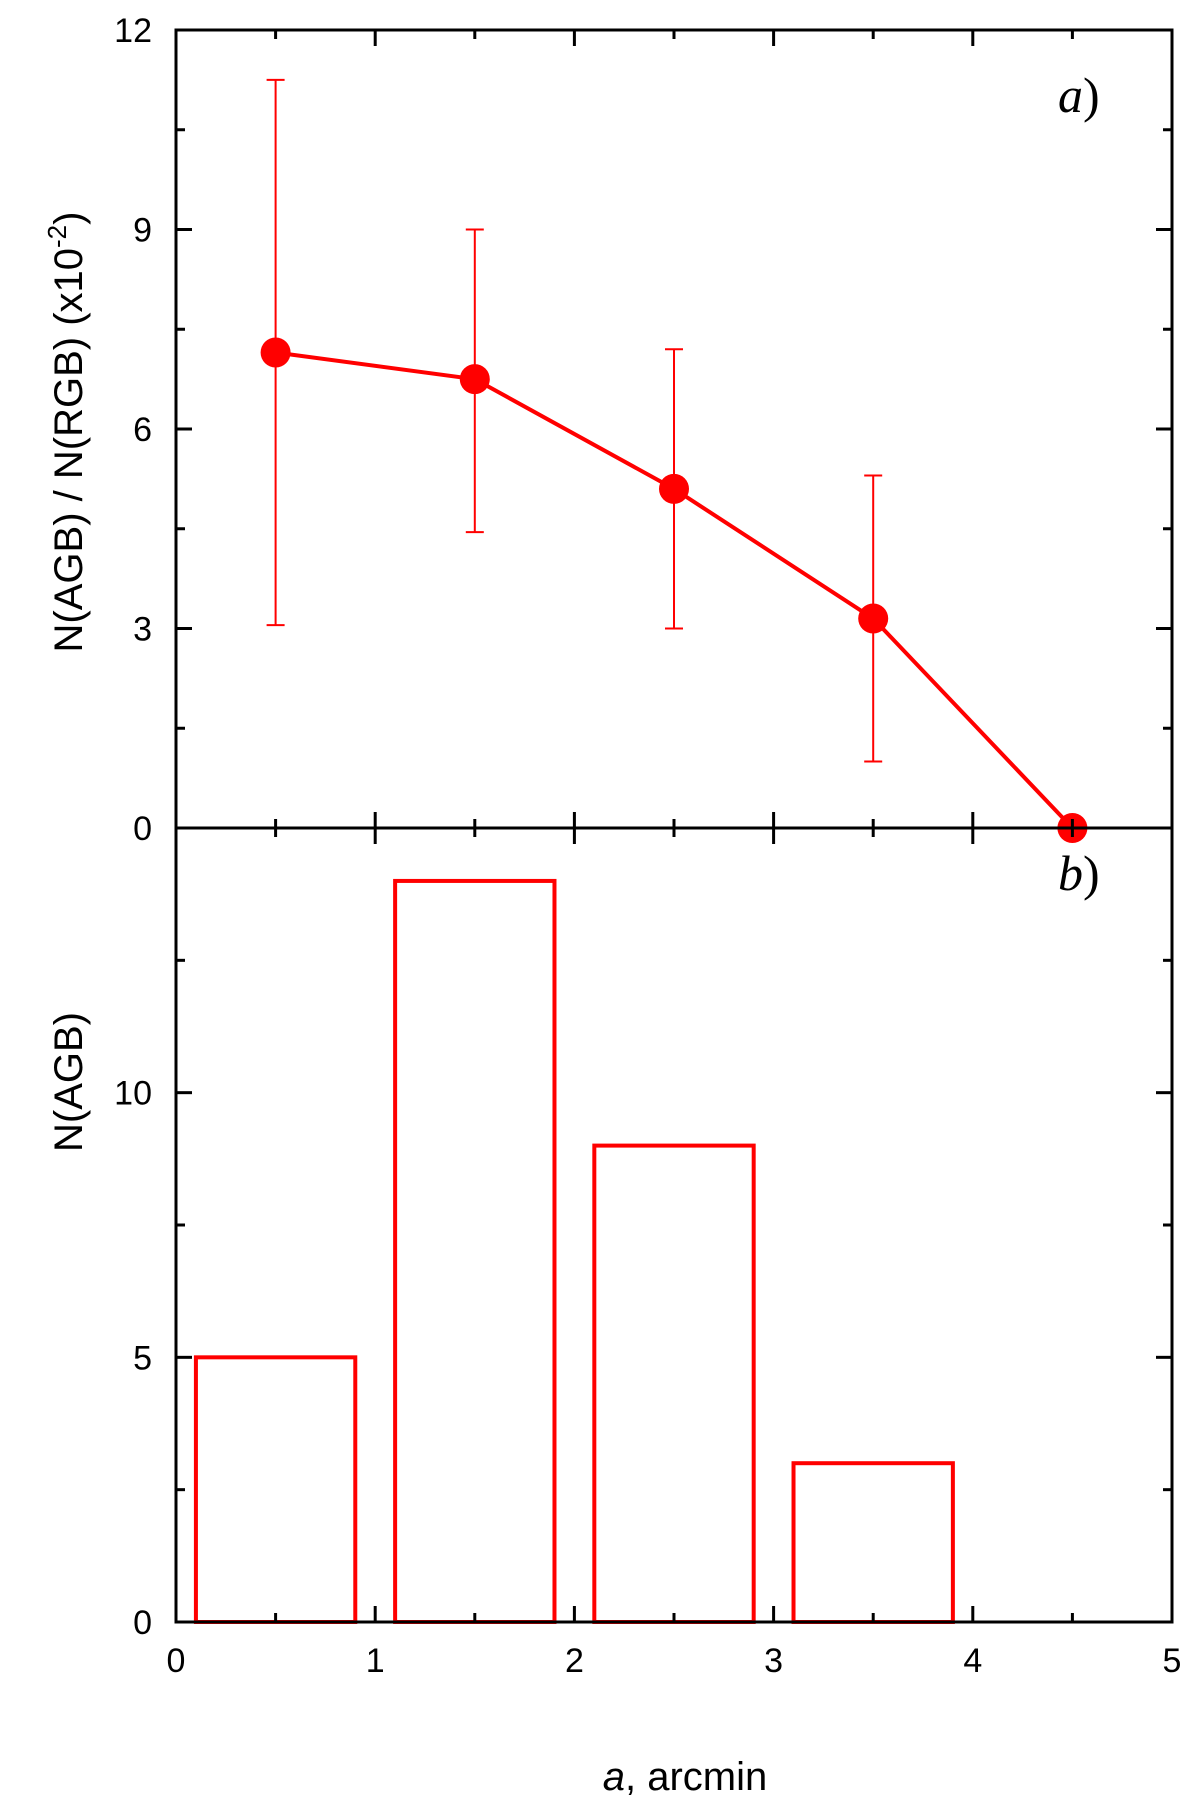 This screenshot has width=1200, height=1814. I want to click on panel-a-ytick-label: 9, so click(142, 231).